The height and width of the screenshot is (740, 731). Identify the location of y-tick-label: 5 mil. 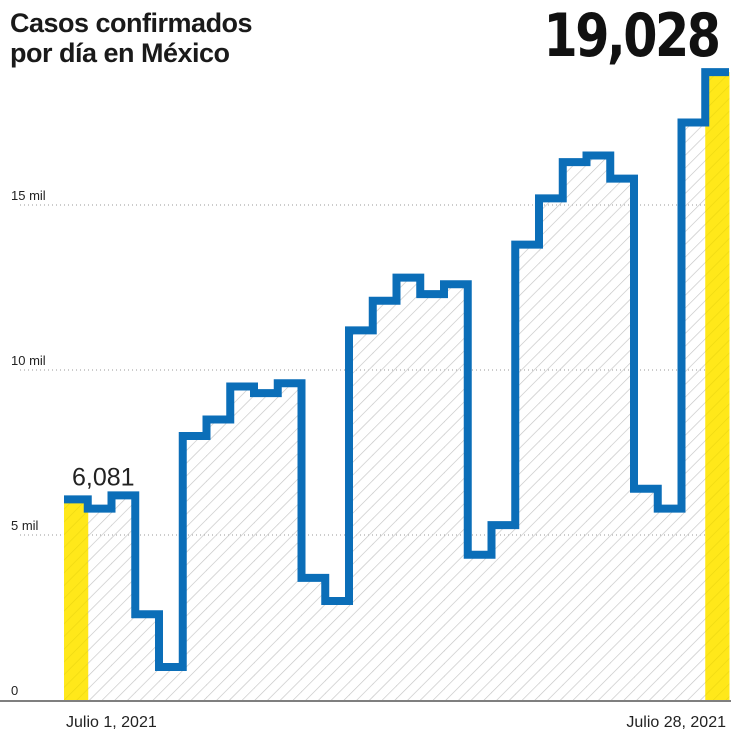
(25, 525).